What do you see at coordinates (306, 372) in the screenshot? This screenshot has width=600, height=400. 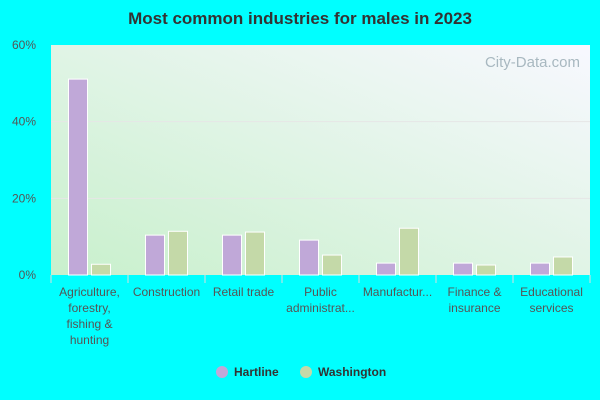 I see `legend-marker-washington` at bounding box center [306, 372].